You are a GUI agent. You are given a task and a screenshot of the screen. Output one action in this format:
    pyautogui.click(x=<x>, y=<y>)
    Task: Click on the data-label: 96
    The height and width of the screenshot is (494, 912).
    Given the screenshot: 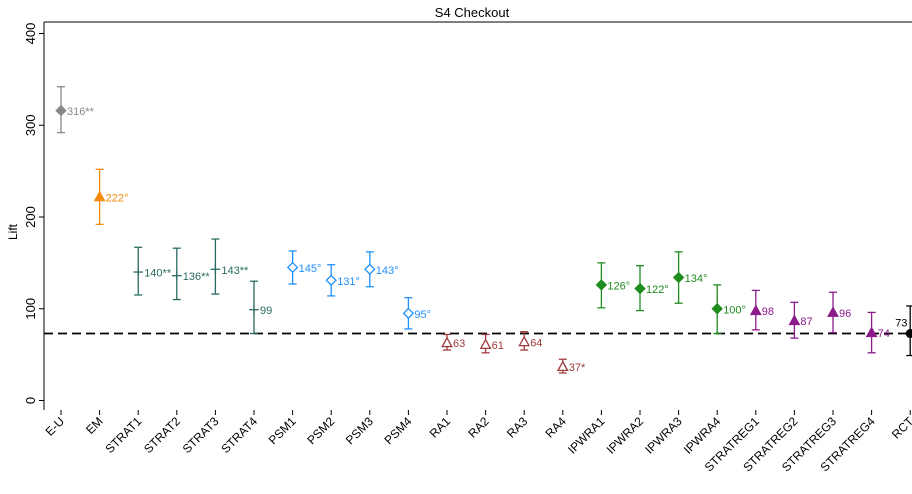 What is the action you would take?
    pyautogui.click(x=845, y=314)
    